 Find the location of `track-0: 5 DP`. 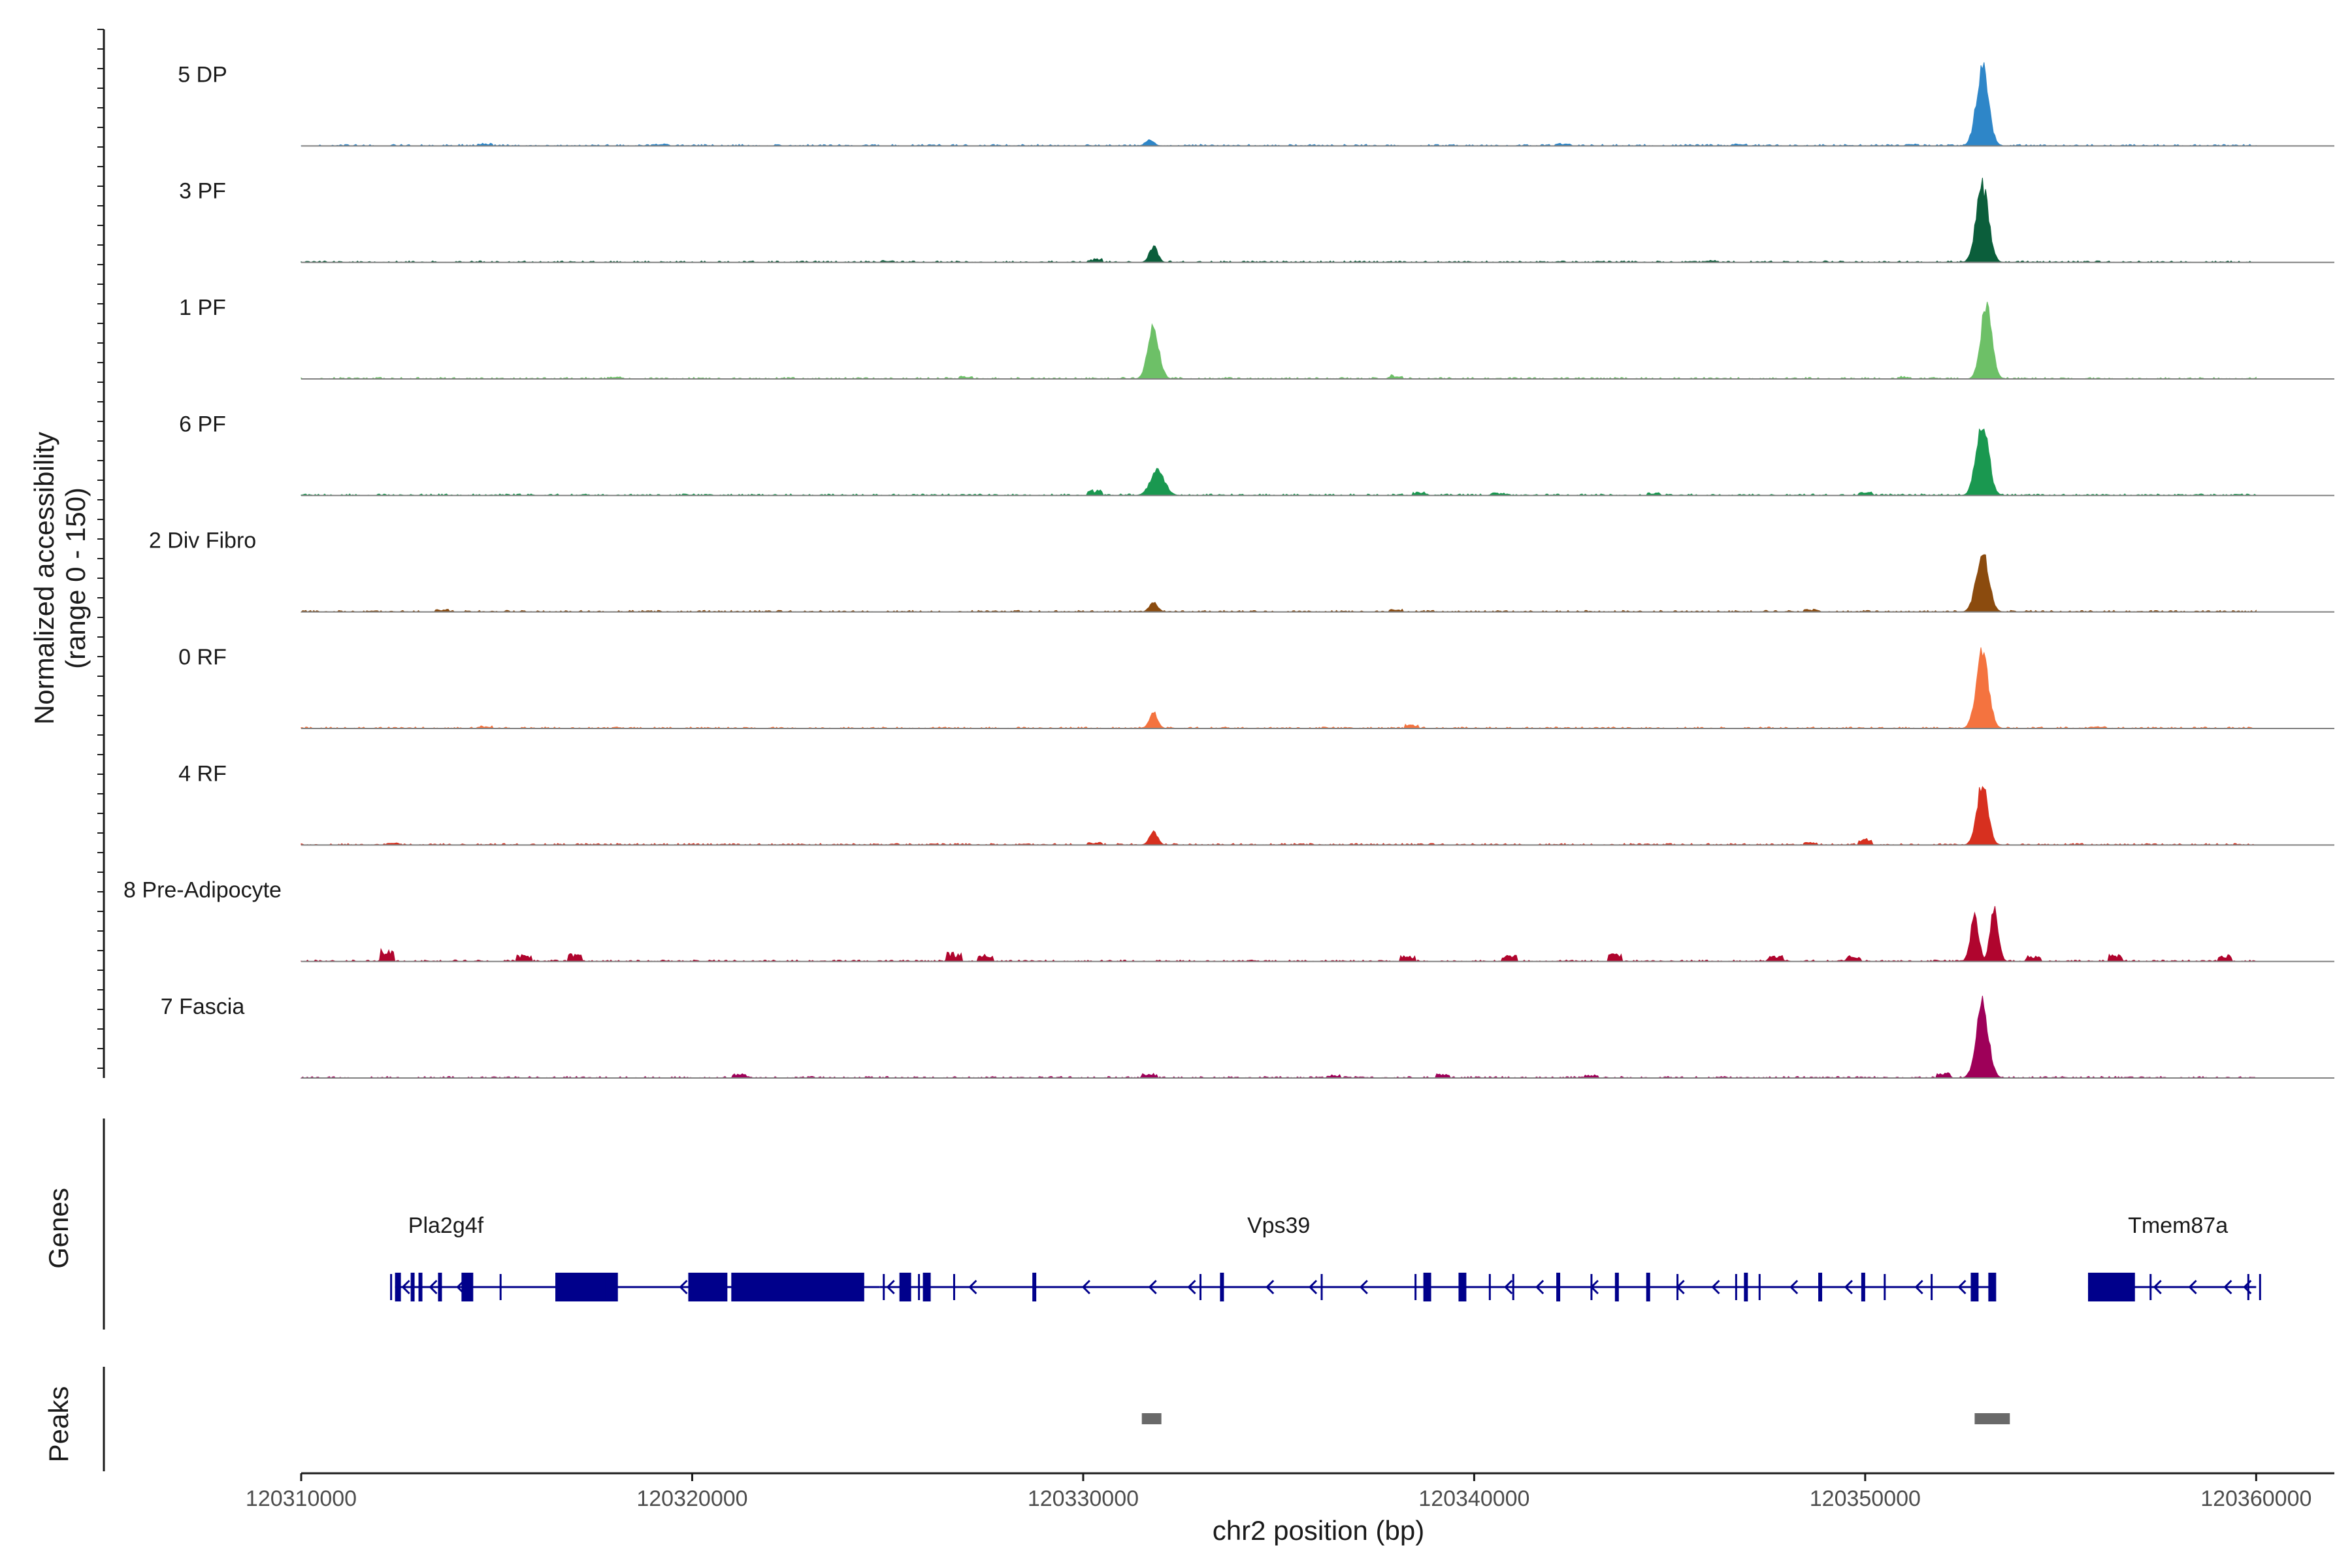

track-0: 5 DP is located at coordinates (1256, 104).